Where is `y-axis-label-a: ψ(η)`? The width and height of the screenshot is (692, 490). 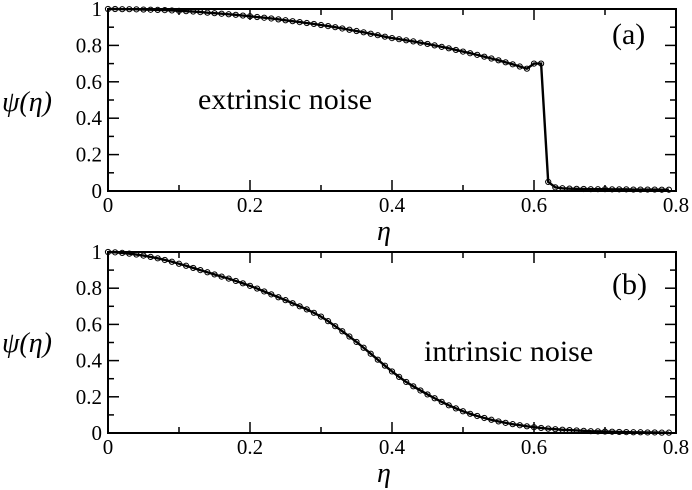
y-axis-label-a: ψ(η) is located at coordinates (27, 102).